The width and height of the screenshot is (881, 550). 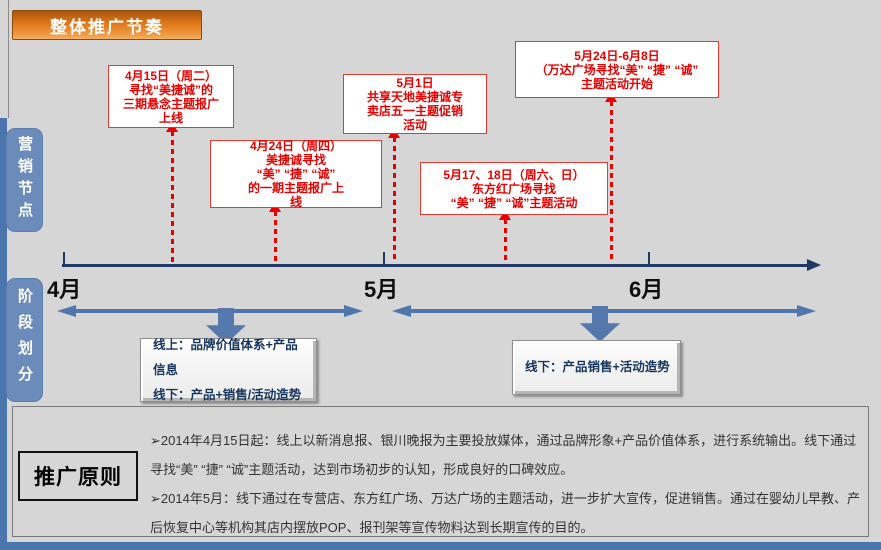 I want to click on timeline-axis, so click(x=441, y=265).